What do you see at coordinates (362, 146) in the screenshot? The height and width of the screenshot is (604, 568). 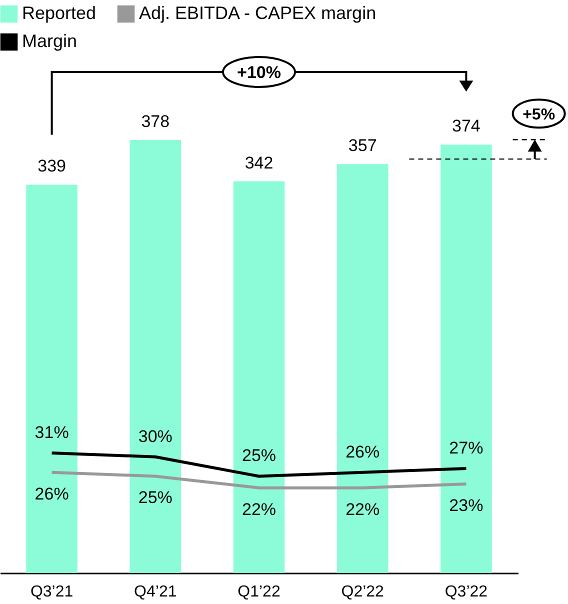 I see `data-label: 357` at bounding box center [362, 146].